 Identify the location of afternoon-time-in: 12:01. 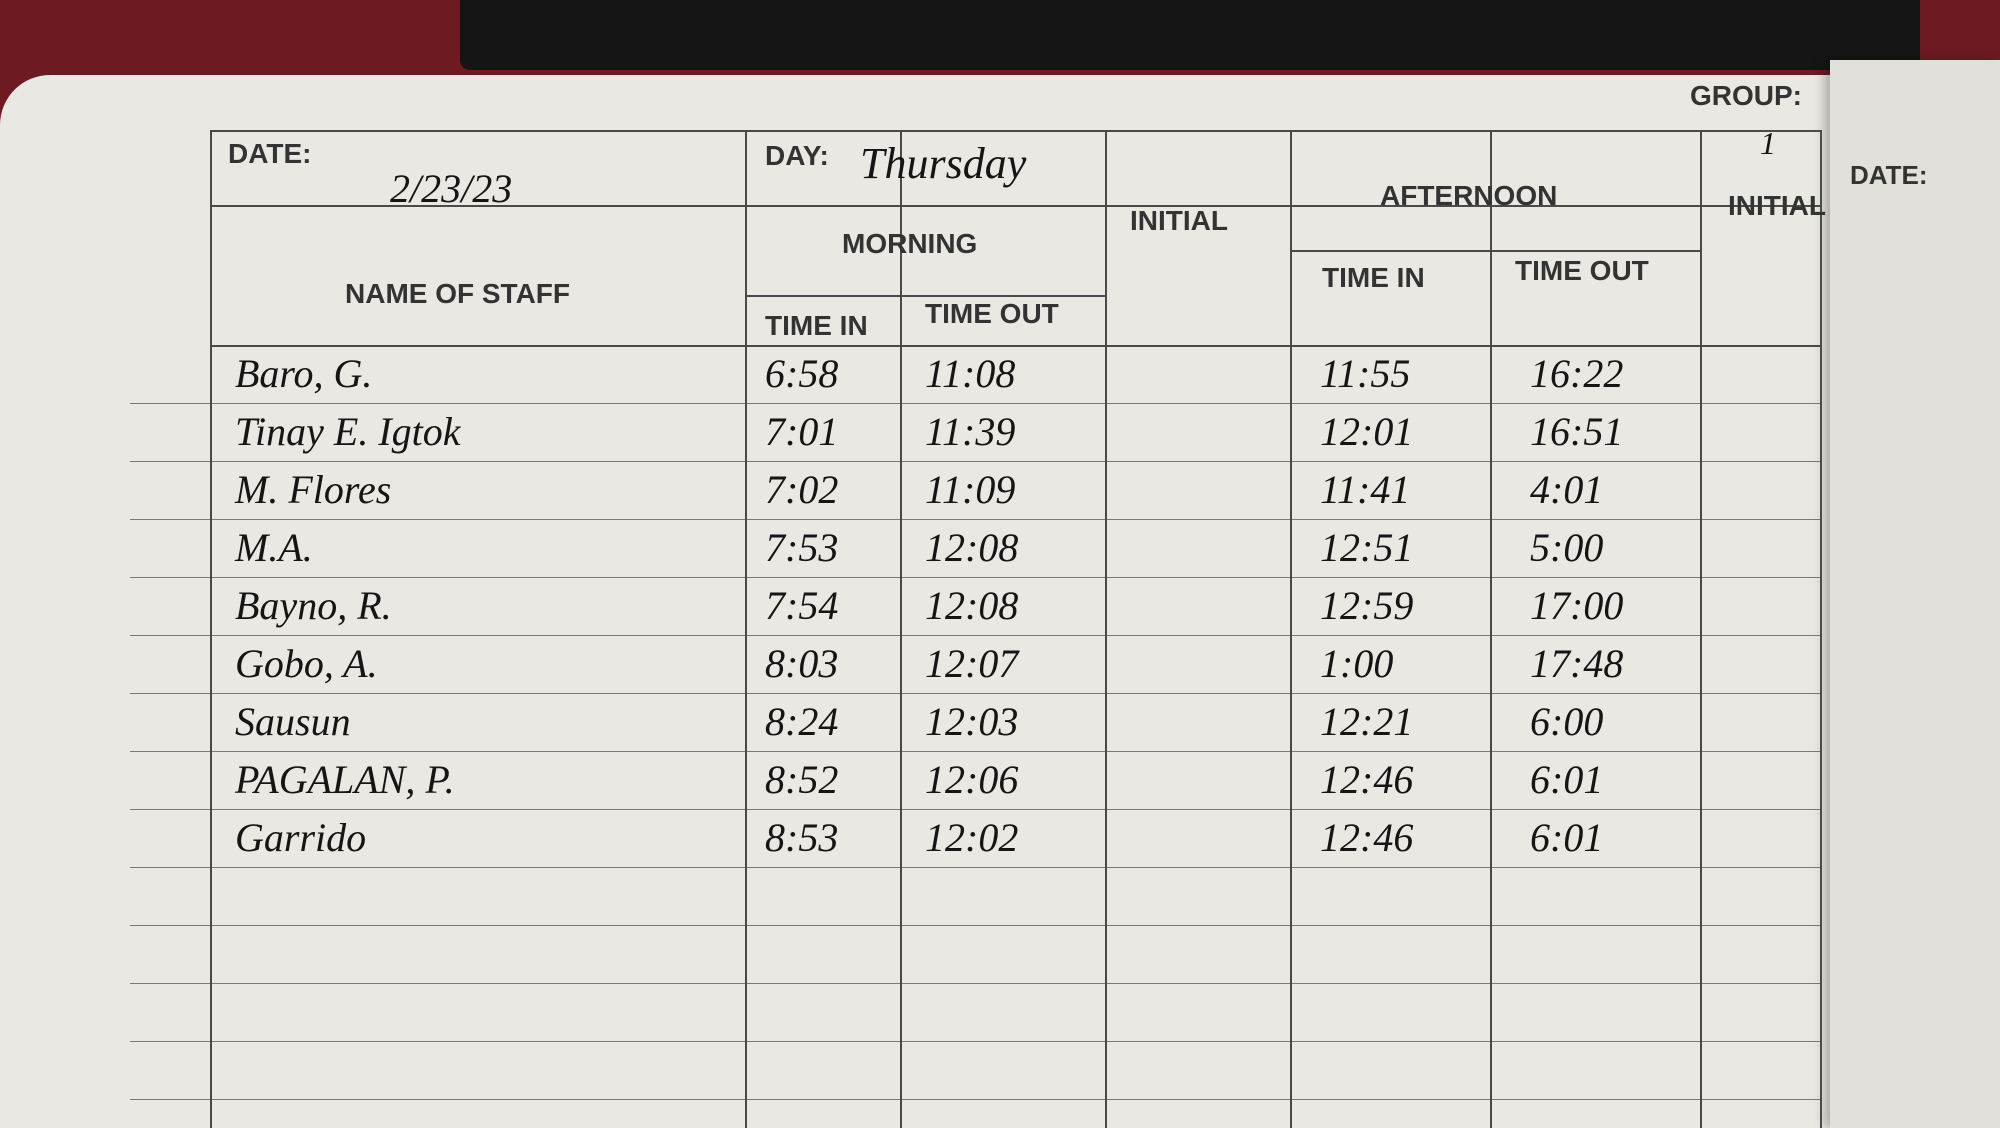
(1367, 431).